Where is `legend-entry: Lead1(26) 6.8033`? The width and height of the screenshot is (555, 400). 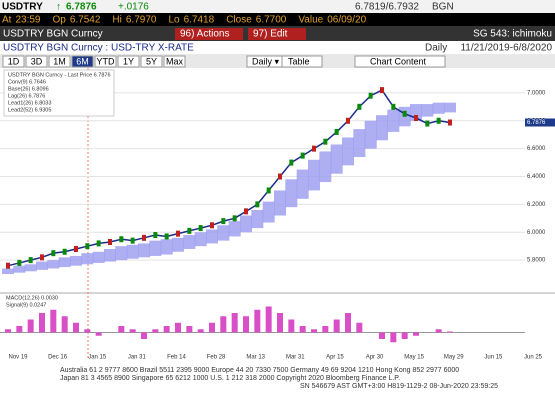 legend-entry: Lead1(26) 6.8033 is located at coordinates (29, 103).